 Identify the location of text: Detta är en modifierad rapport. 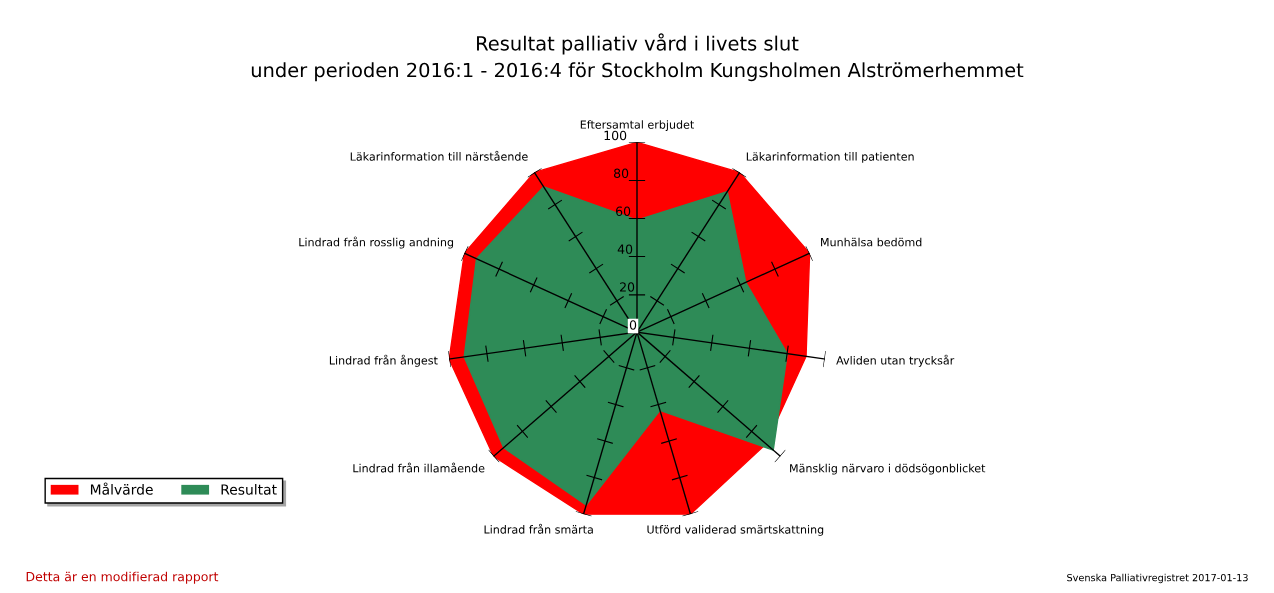
(122, 577).